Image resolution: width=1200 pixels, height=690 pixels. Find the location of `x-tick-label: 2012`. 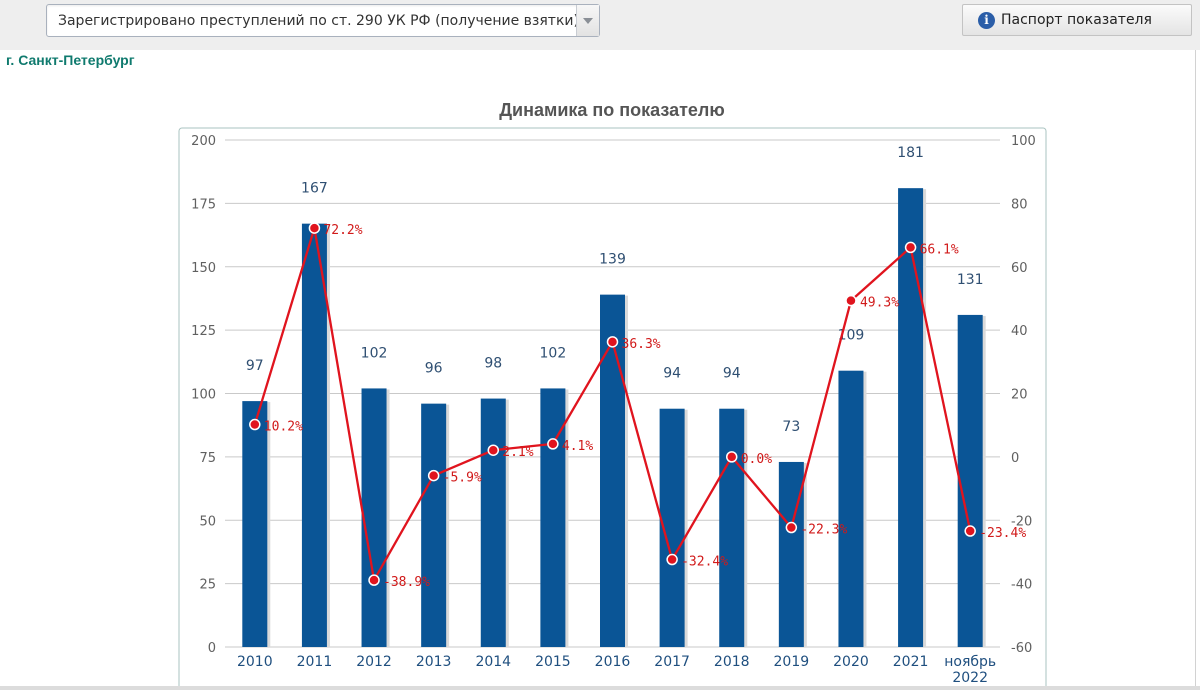

x-tick-label: 2012 is located at coordinates (374, 662).